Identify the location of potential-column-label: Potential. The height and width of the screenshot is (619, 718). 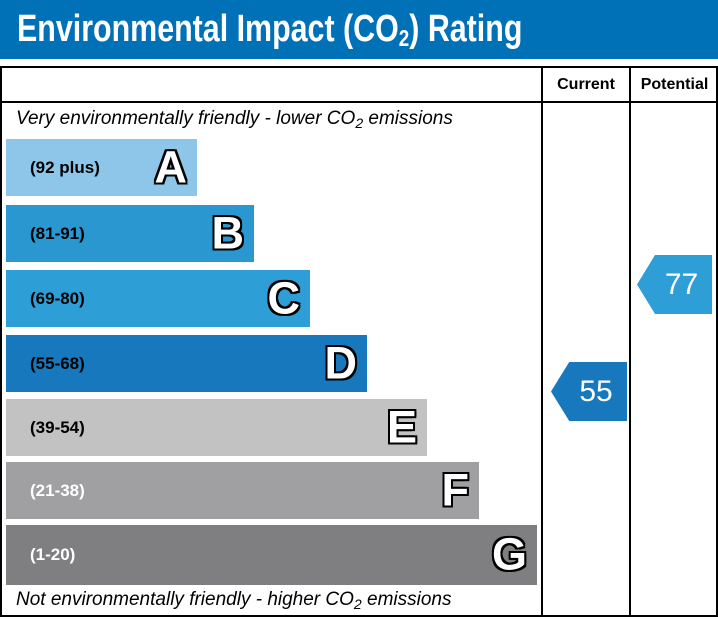
(674, 84).